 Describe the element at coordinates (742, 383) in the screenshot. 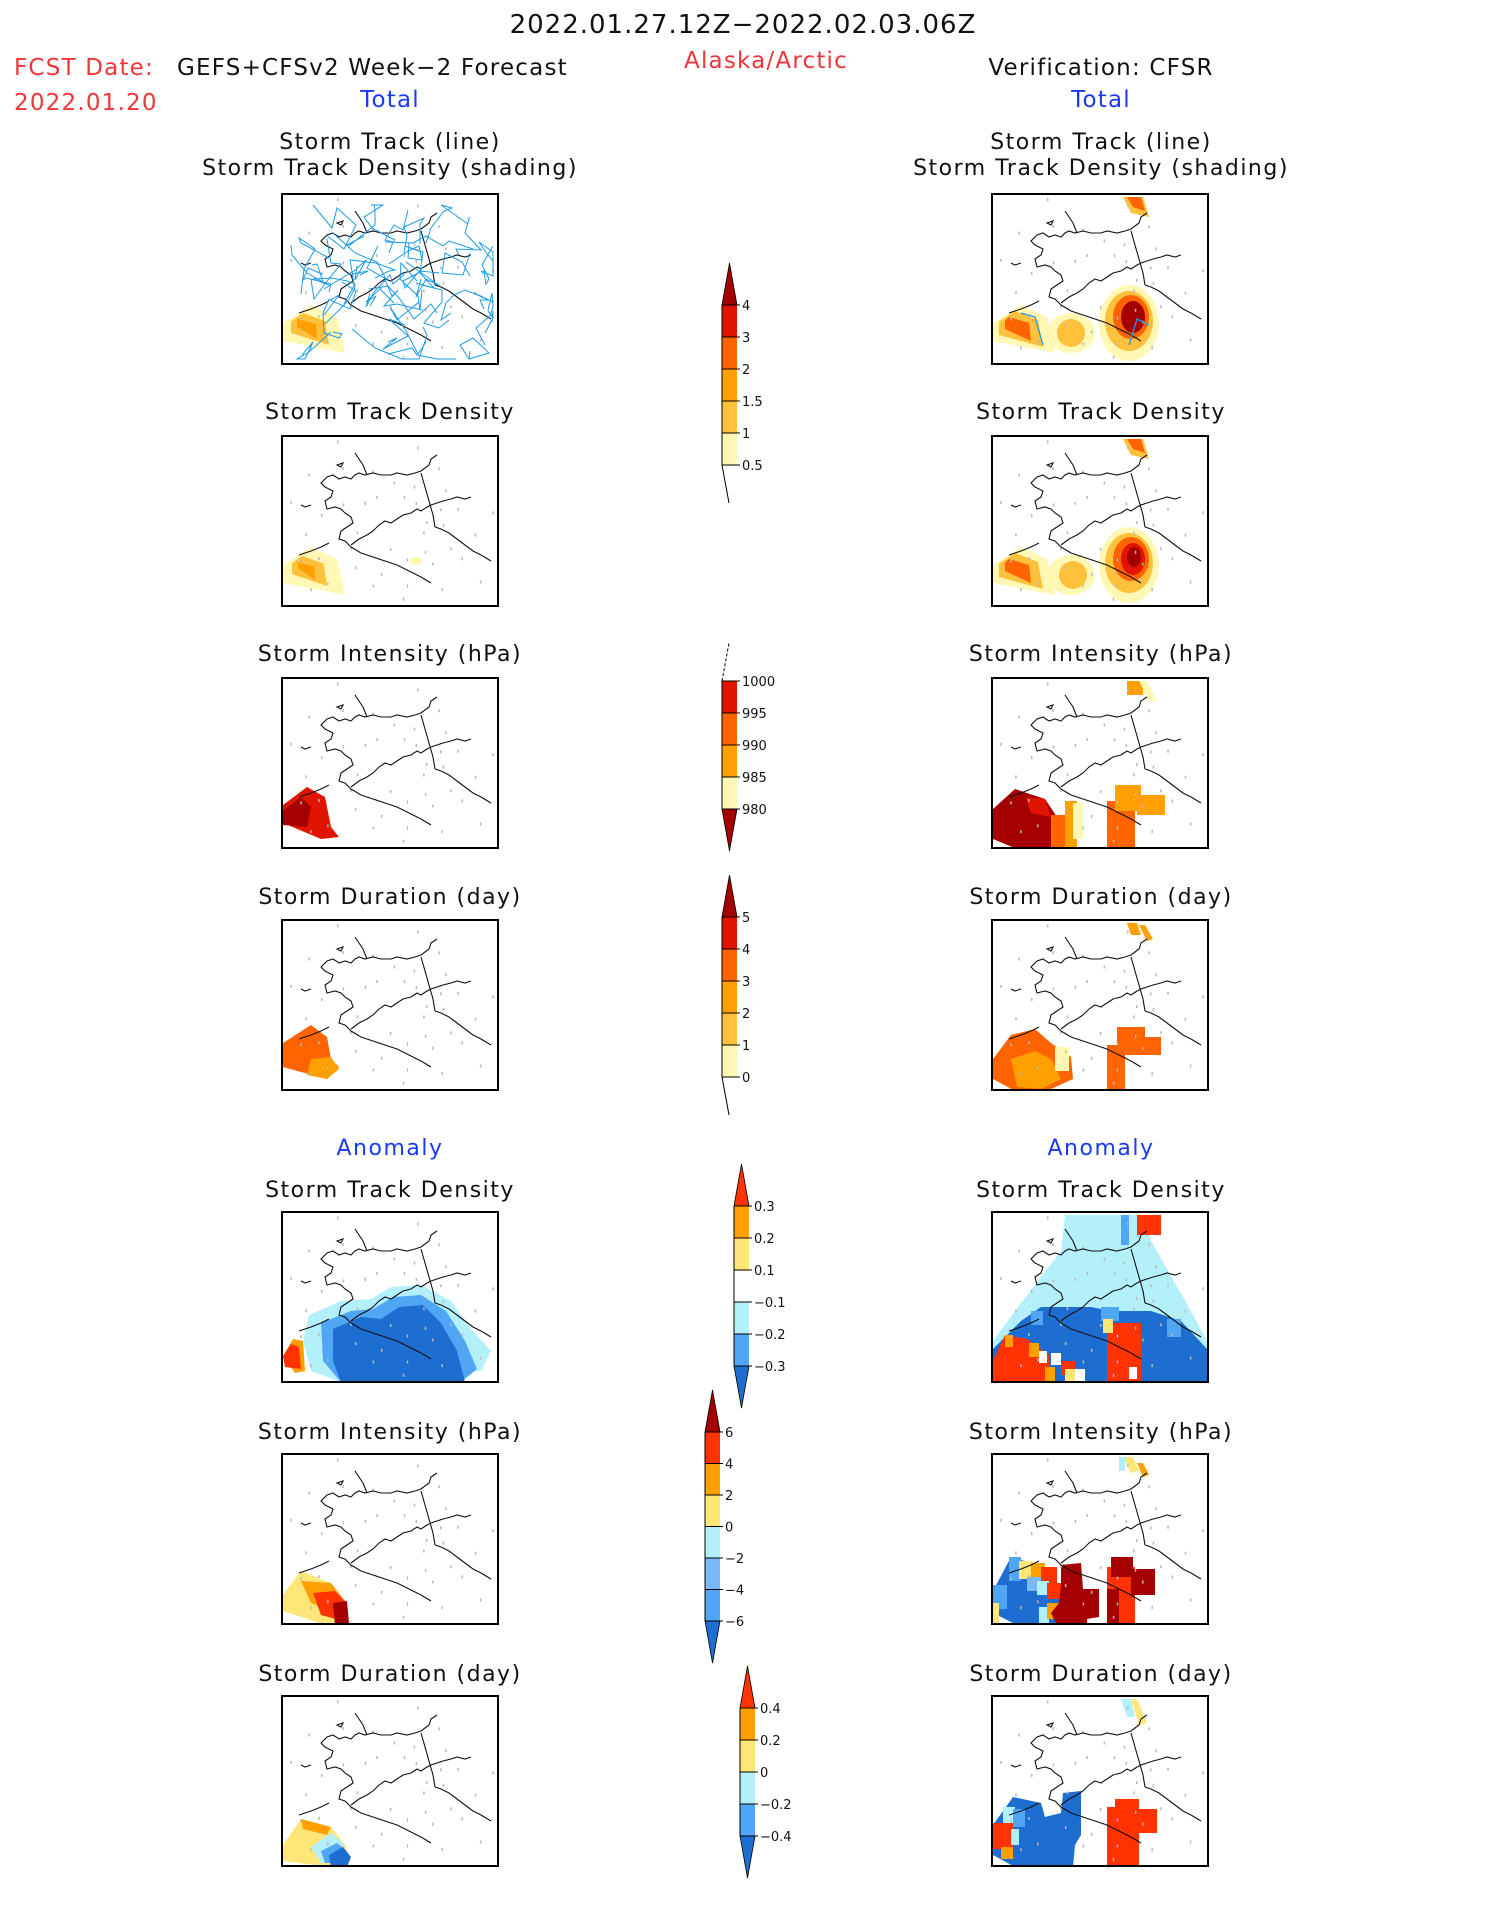

I see `colorbar-total-track-density: 4 3 2 1.5 1 0.5` at that location.